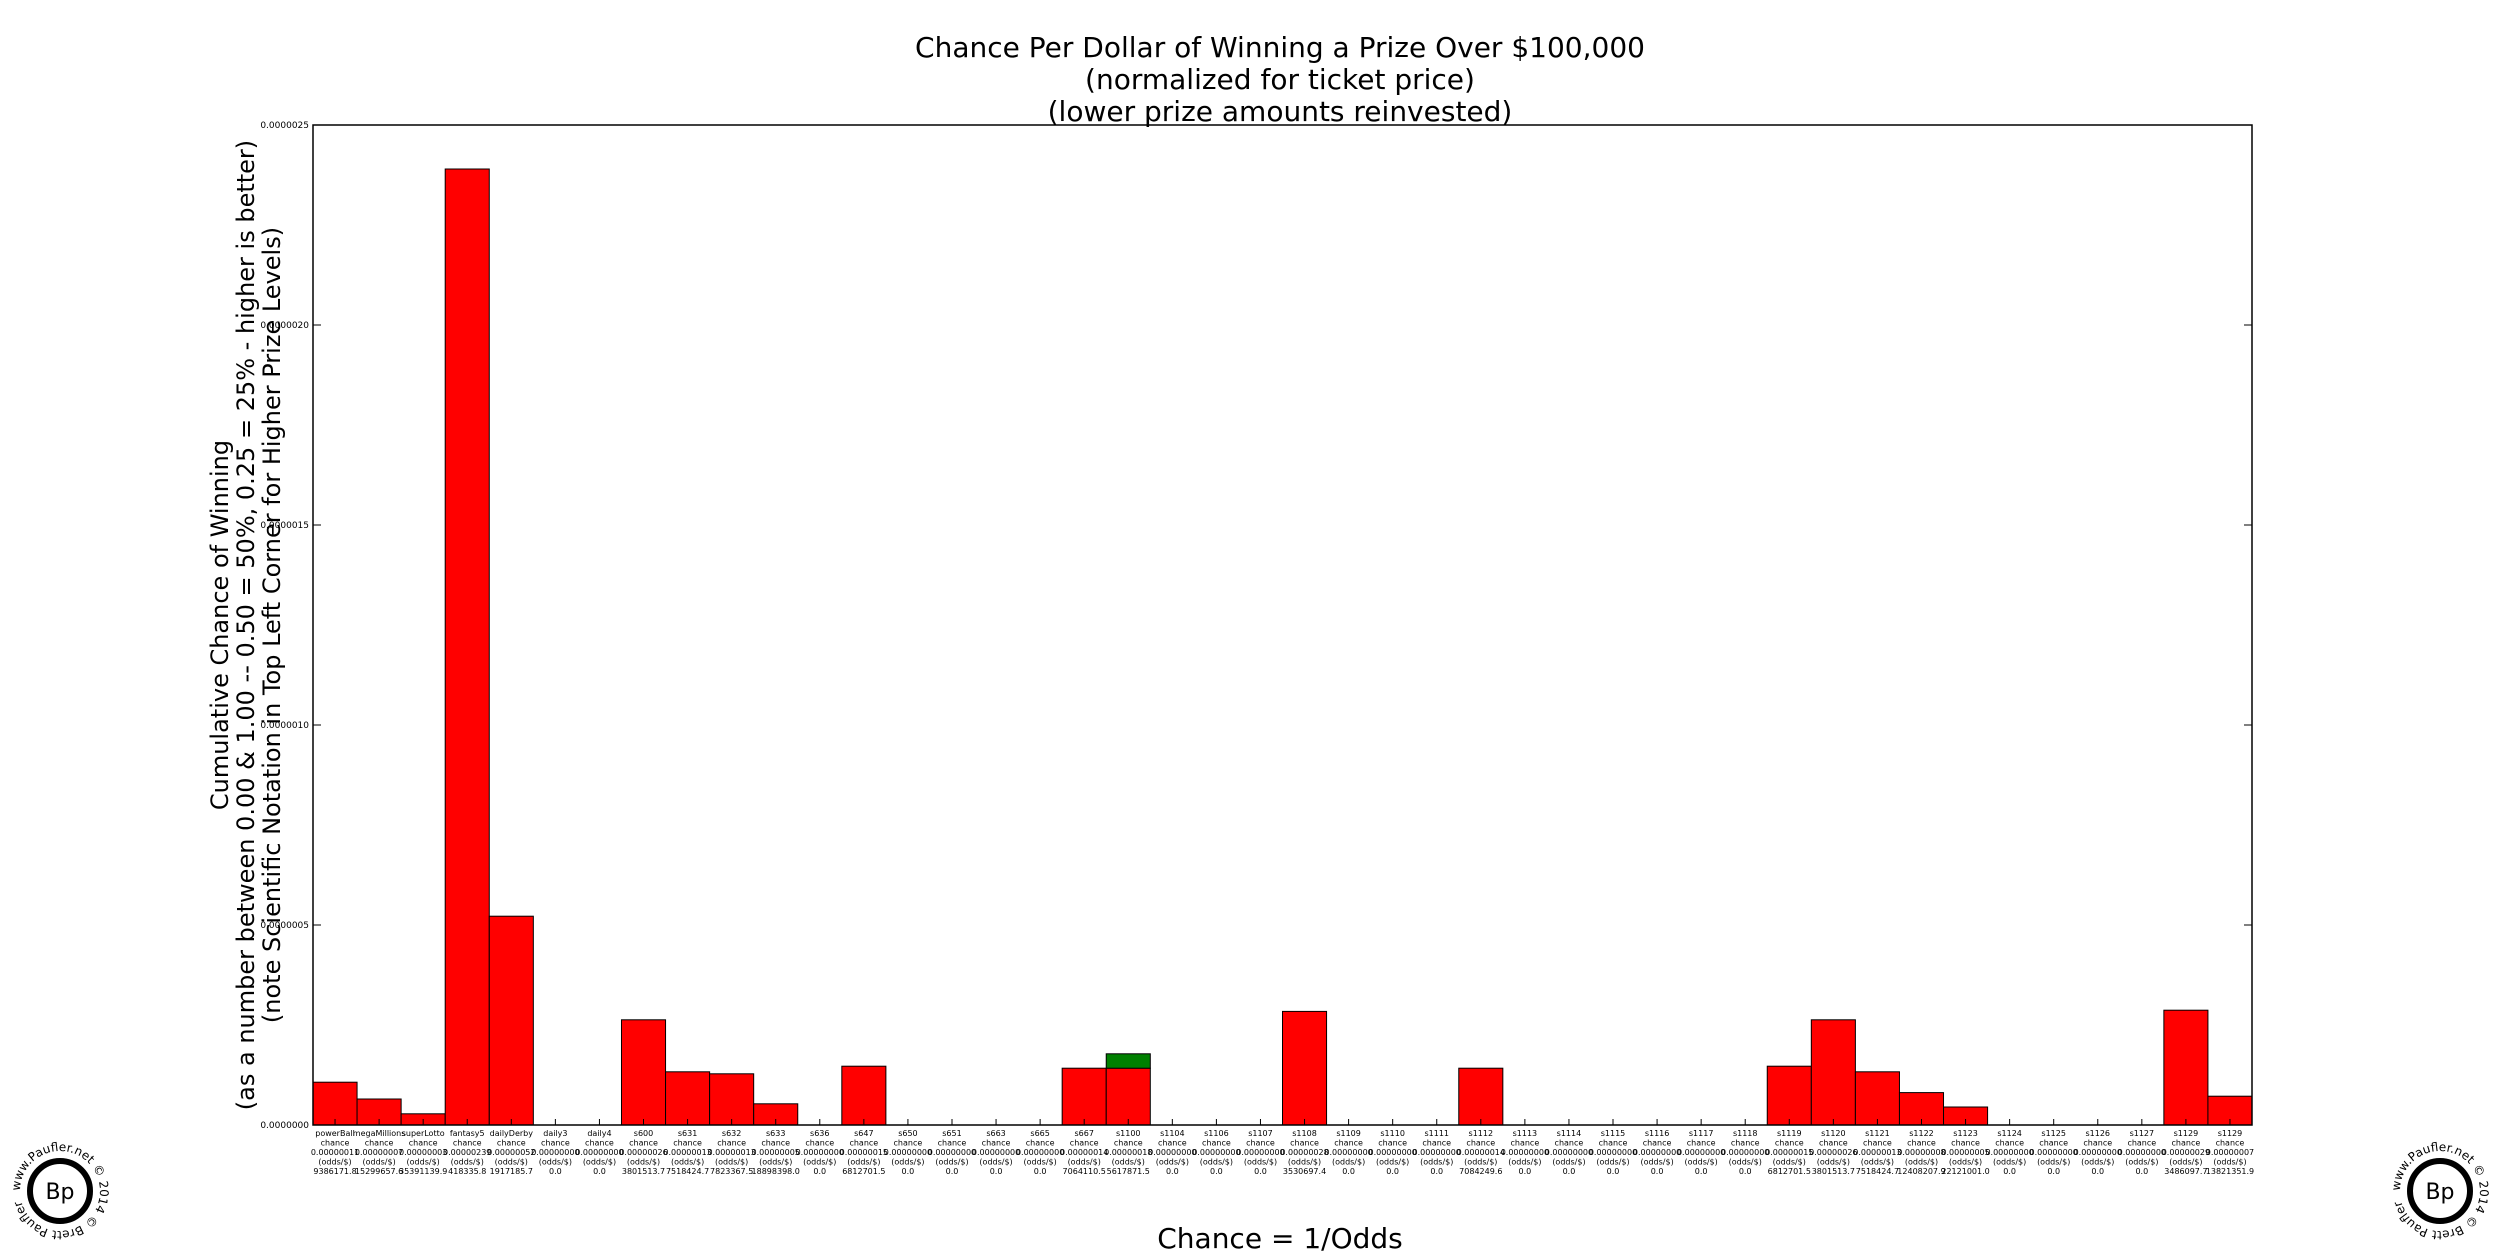 The height and width of the screenshot is (1255, 2500). I want to click on x-tick-label-line: 0.00000029, so click(2186, 1152).